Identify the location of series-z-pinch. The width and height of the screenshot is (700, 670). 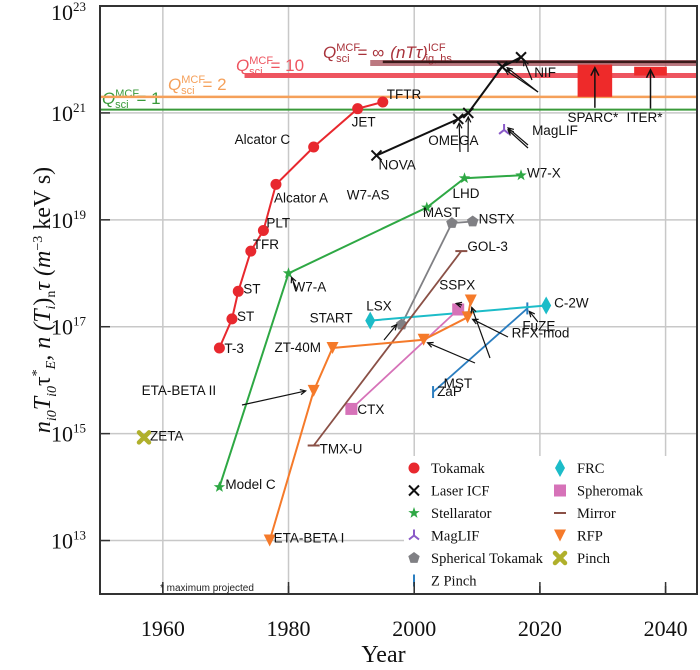
(480, 350).